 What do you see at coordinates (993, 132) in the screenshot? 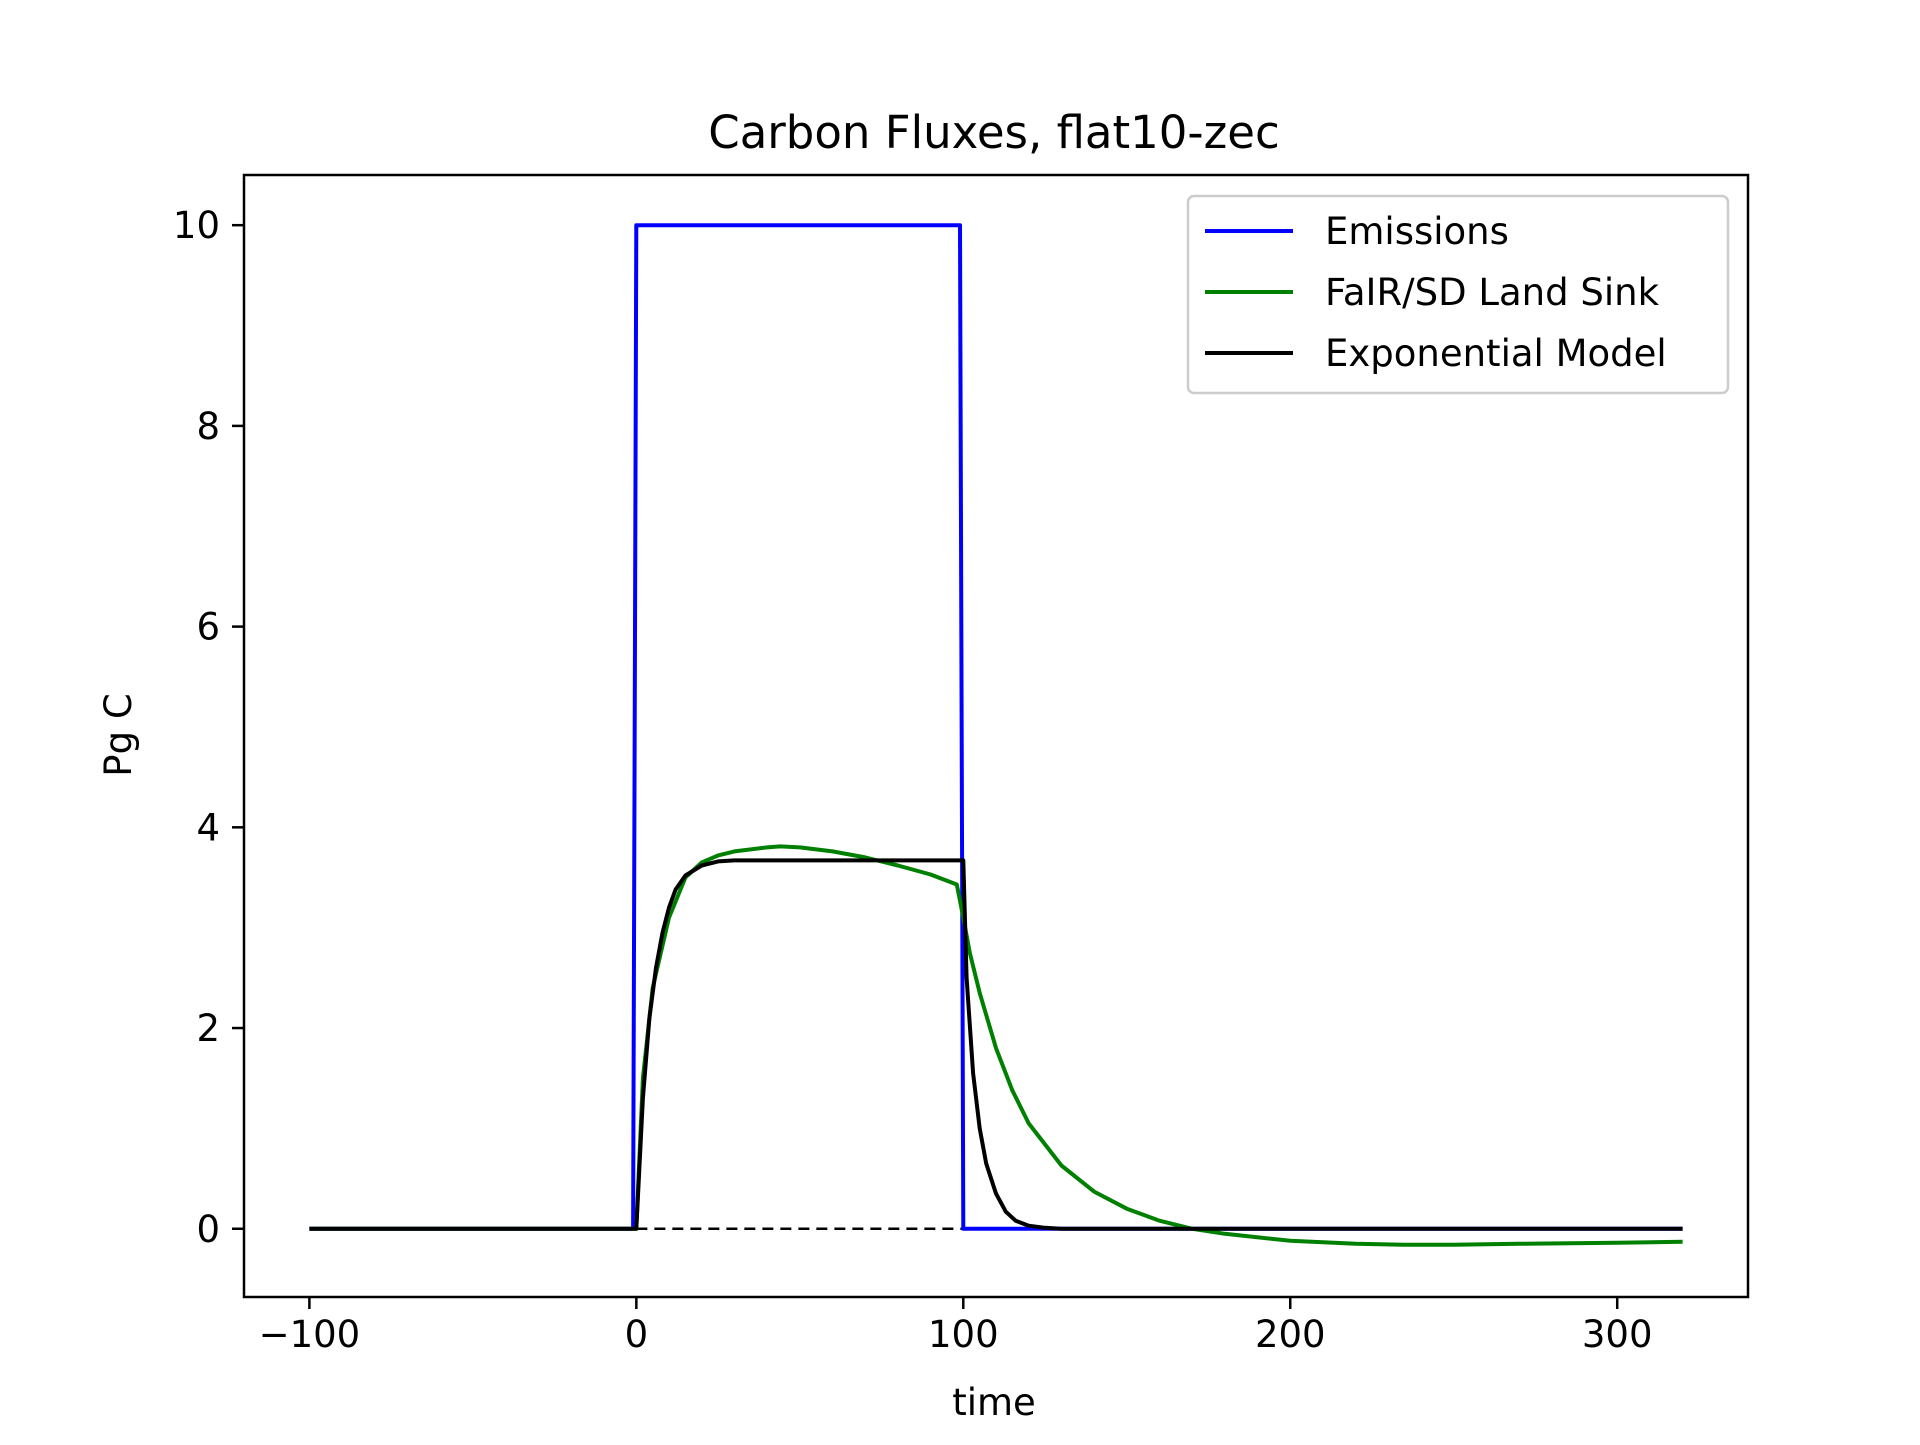
I see `chart-title: Carbon Fluxes, flat10-zec` at bounding box center [993, 132].